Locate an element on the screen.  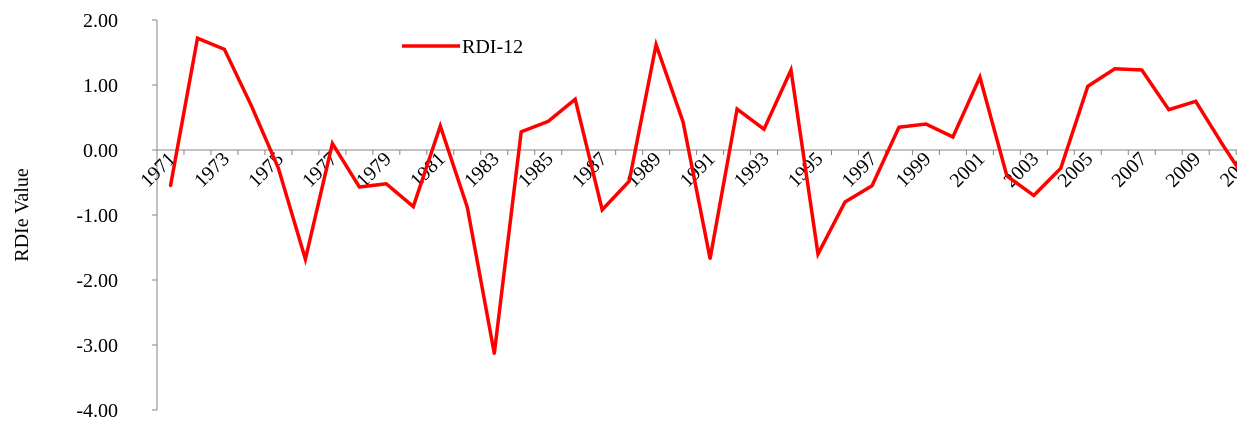
x-tick-label: 1999 is located at coordinates (914, 170).